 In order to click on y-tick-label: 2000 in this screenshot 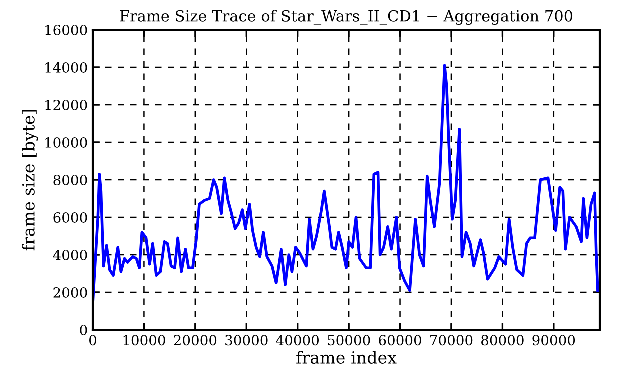, I will do `click(71, 292)`.